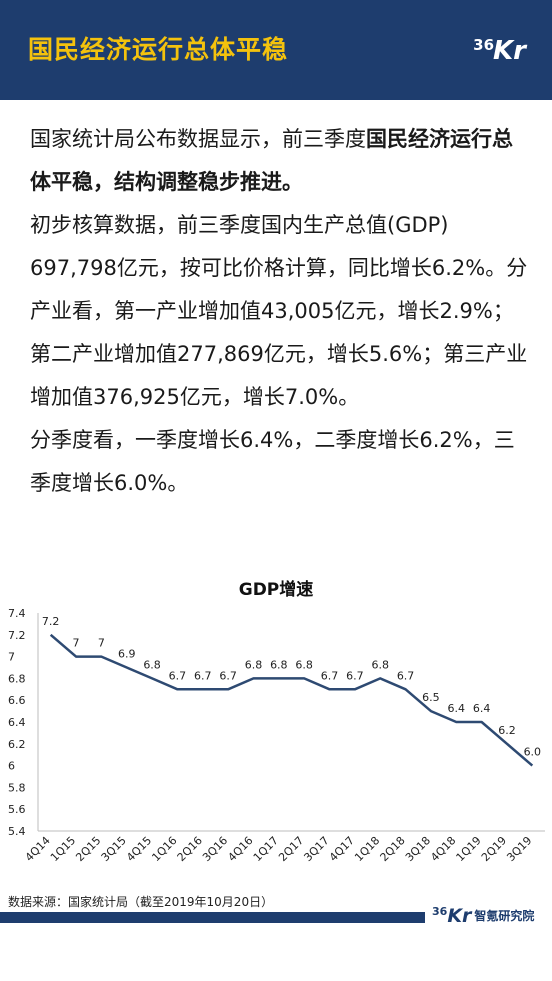 Image resolution: width=552 pixels, height=981 pixels. Describe the element at coordinates (443, 849) in the screenshot. I see `x-tick-label: 4Q18` at that location.